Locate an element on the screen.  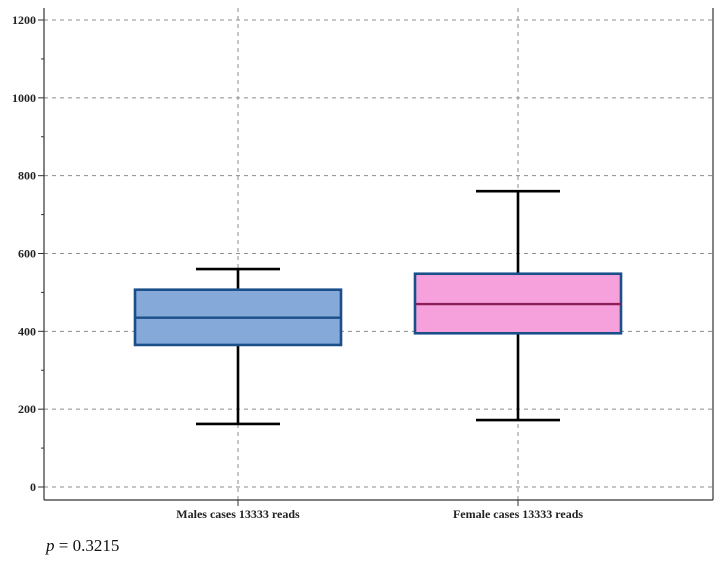
y-tick-label-1200: 1200 is located at coordinates (24, 20).